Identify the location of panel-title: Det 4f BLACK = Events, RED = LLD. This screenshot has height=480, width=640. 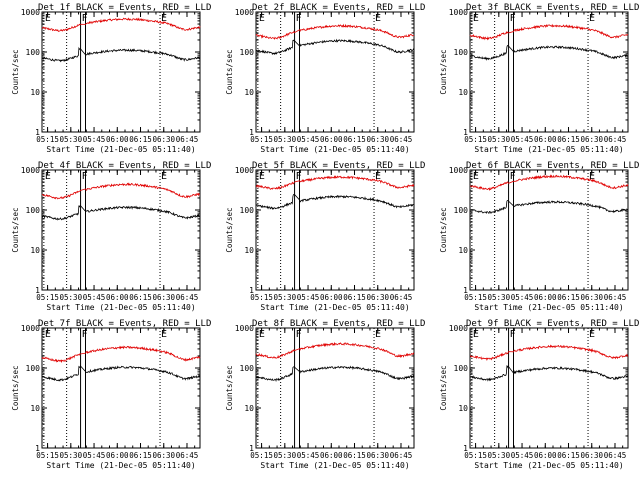
(124, 166).